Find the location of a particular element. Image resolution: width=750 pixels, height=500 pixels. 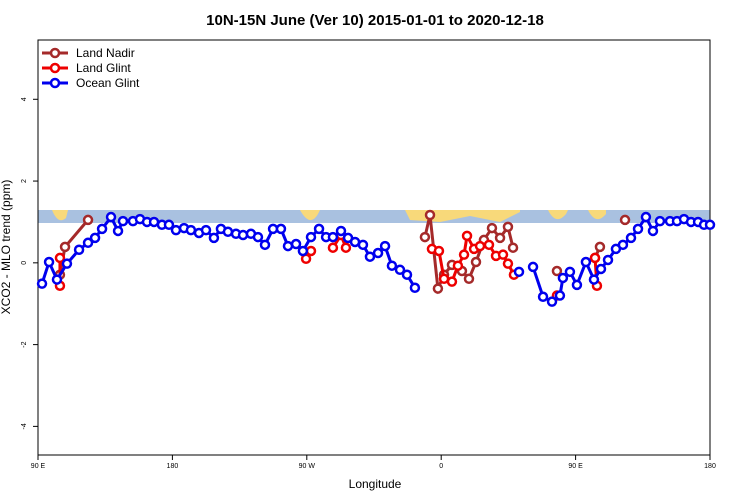

x-tick-label: 90 W is located at coordinates (307, 466).